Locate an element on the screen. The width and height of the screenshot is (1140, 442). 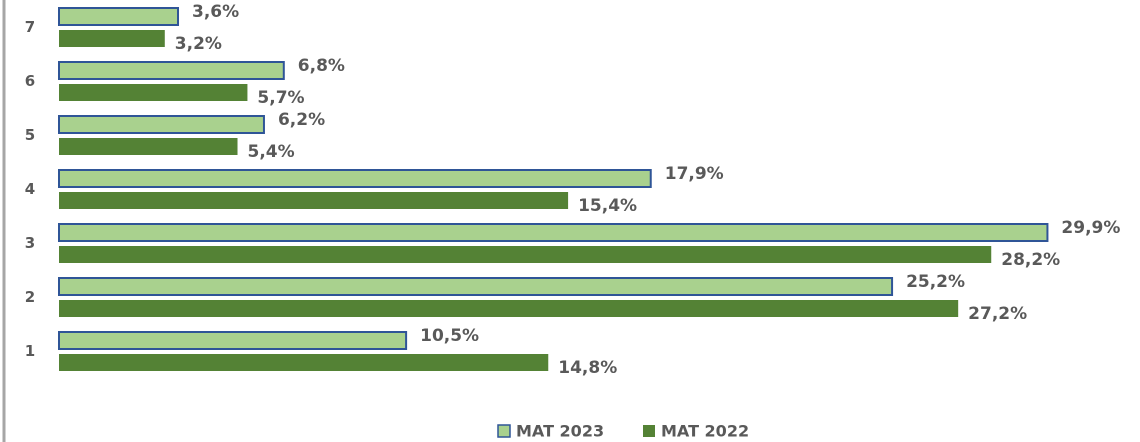
value-label: 29,9% is located at coordinates (1090, 228).